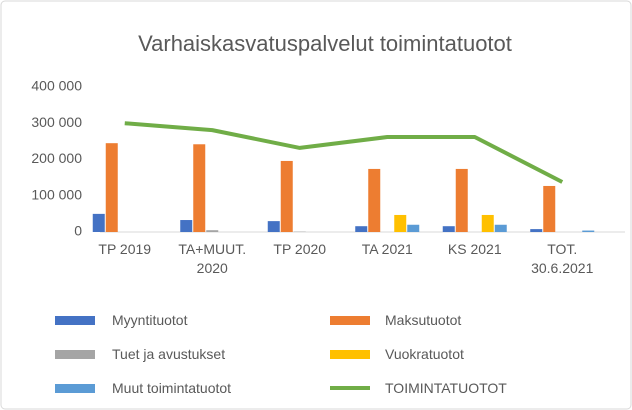 The height and width of the screenshot is (410, 632). Describe the element at coordinates (150, 320) in the screenshot. I see `legend-label: Myyntituotot` at that location.